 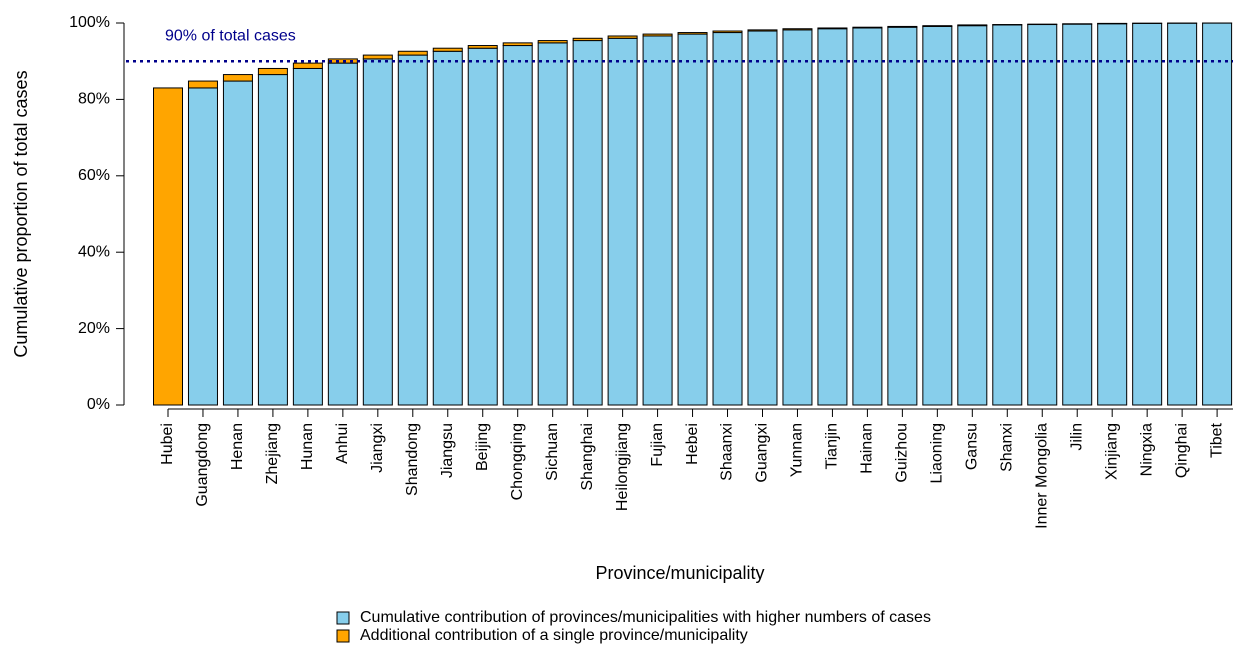 I want to click on x-tick-label: Guangdong, so click(x=202, y=465).